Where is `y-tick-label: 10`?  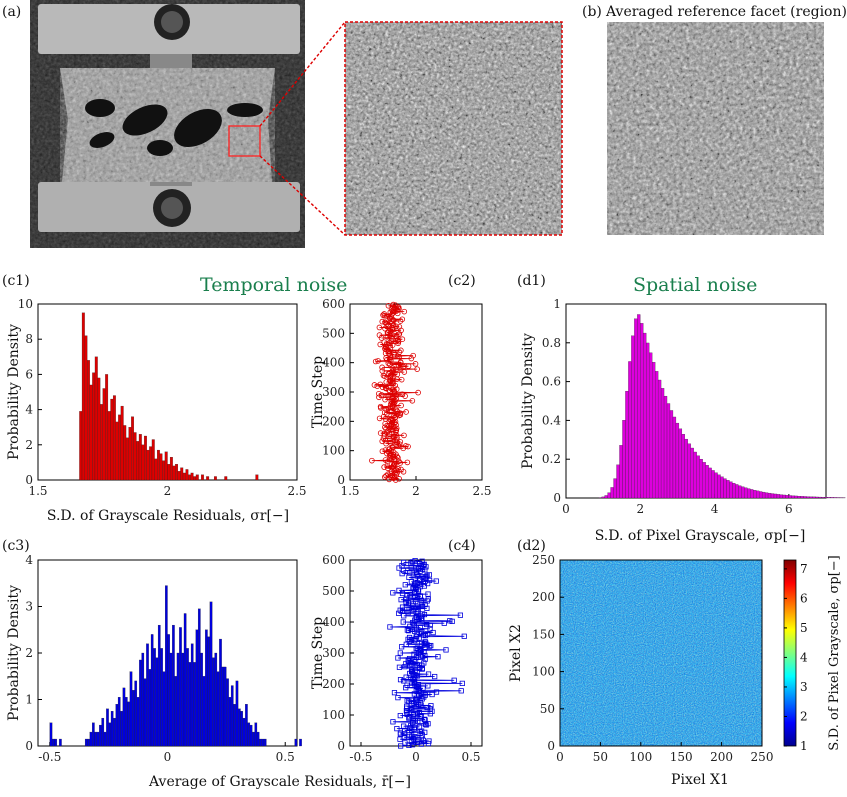 y-tick-label: 10 is located at coordinates (25, 304).